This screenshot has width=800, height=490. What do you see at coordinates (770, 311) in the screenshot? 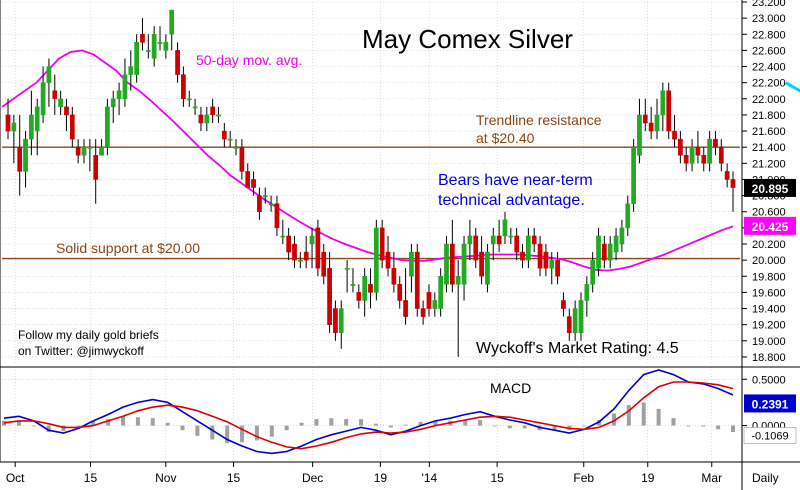
I see `price-tags: 20.895 20.425 0.2391 -0.1069` at bounding box center [770, 311].